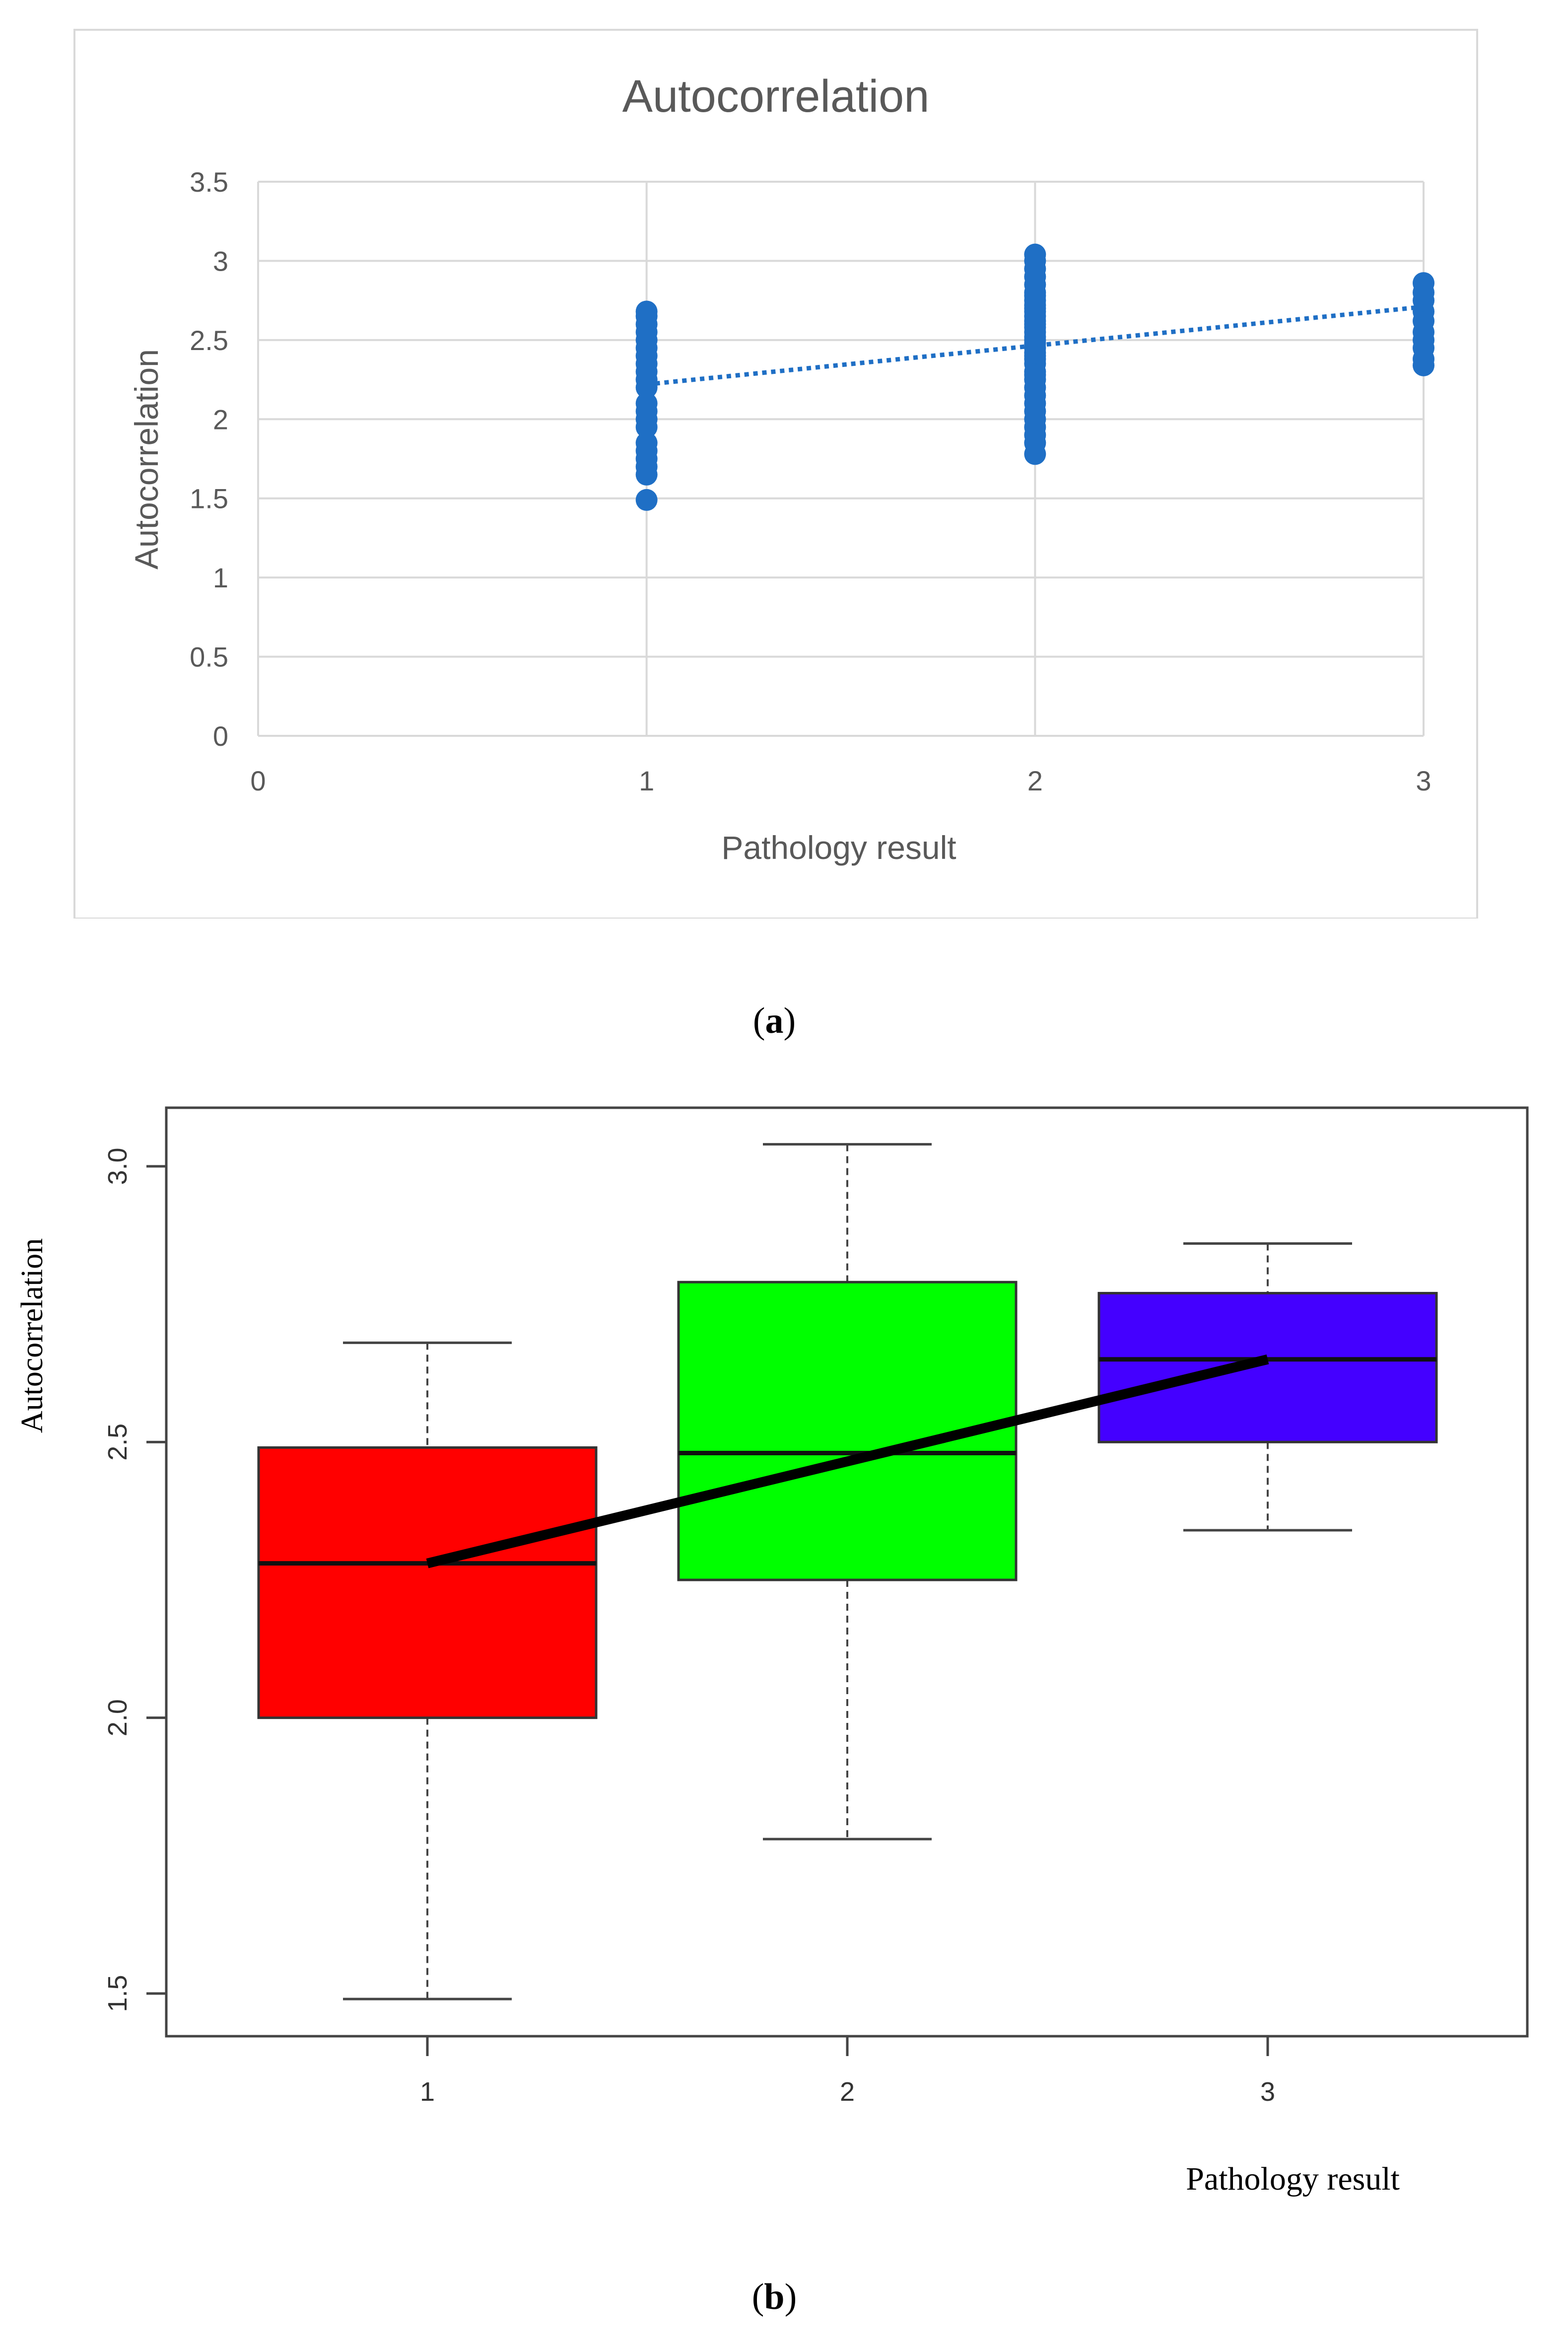 The height and width of the screenshot is (2351, 1568). What do you see at coordinates (221, 261) in the screenshot?
I see `chart-a-y-tick-label: 3` at bounding box center [221, 261].